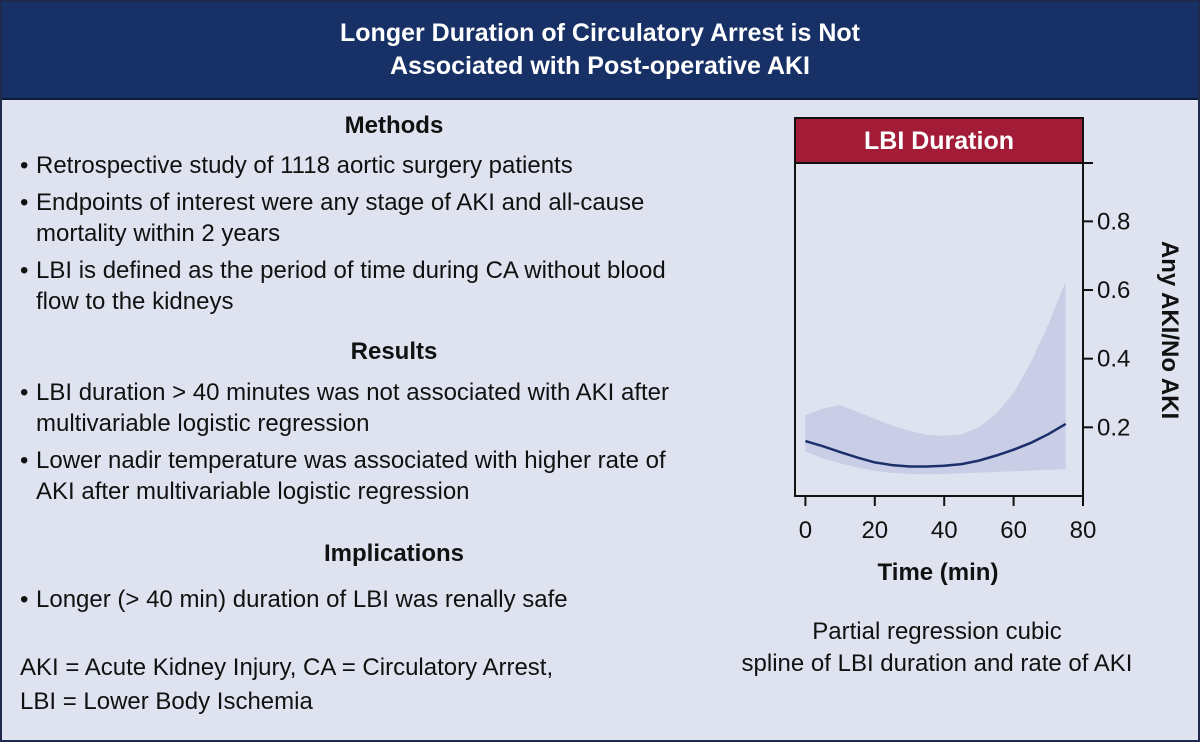  I want to click on y-tick-label: 0.8, so click(1113, 221).